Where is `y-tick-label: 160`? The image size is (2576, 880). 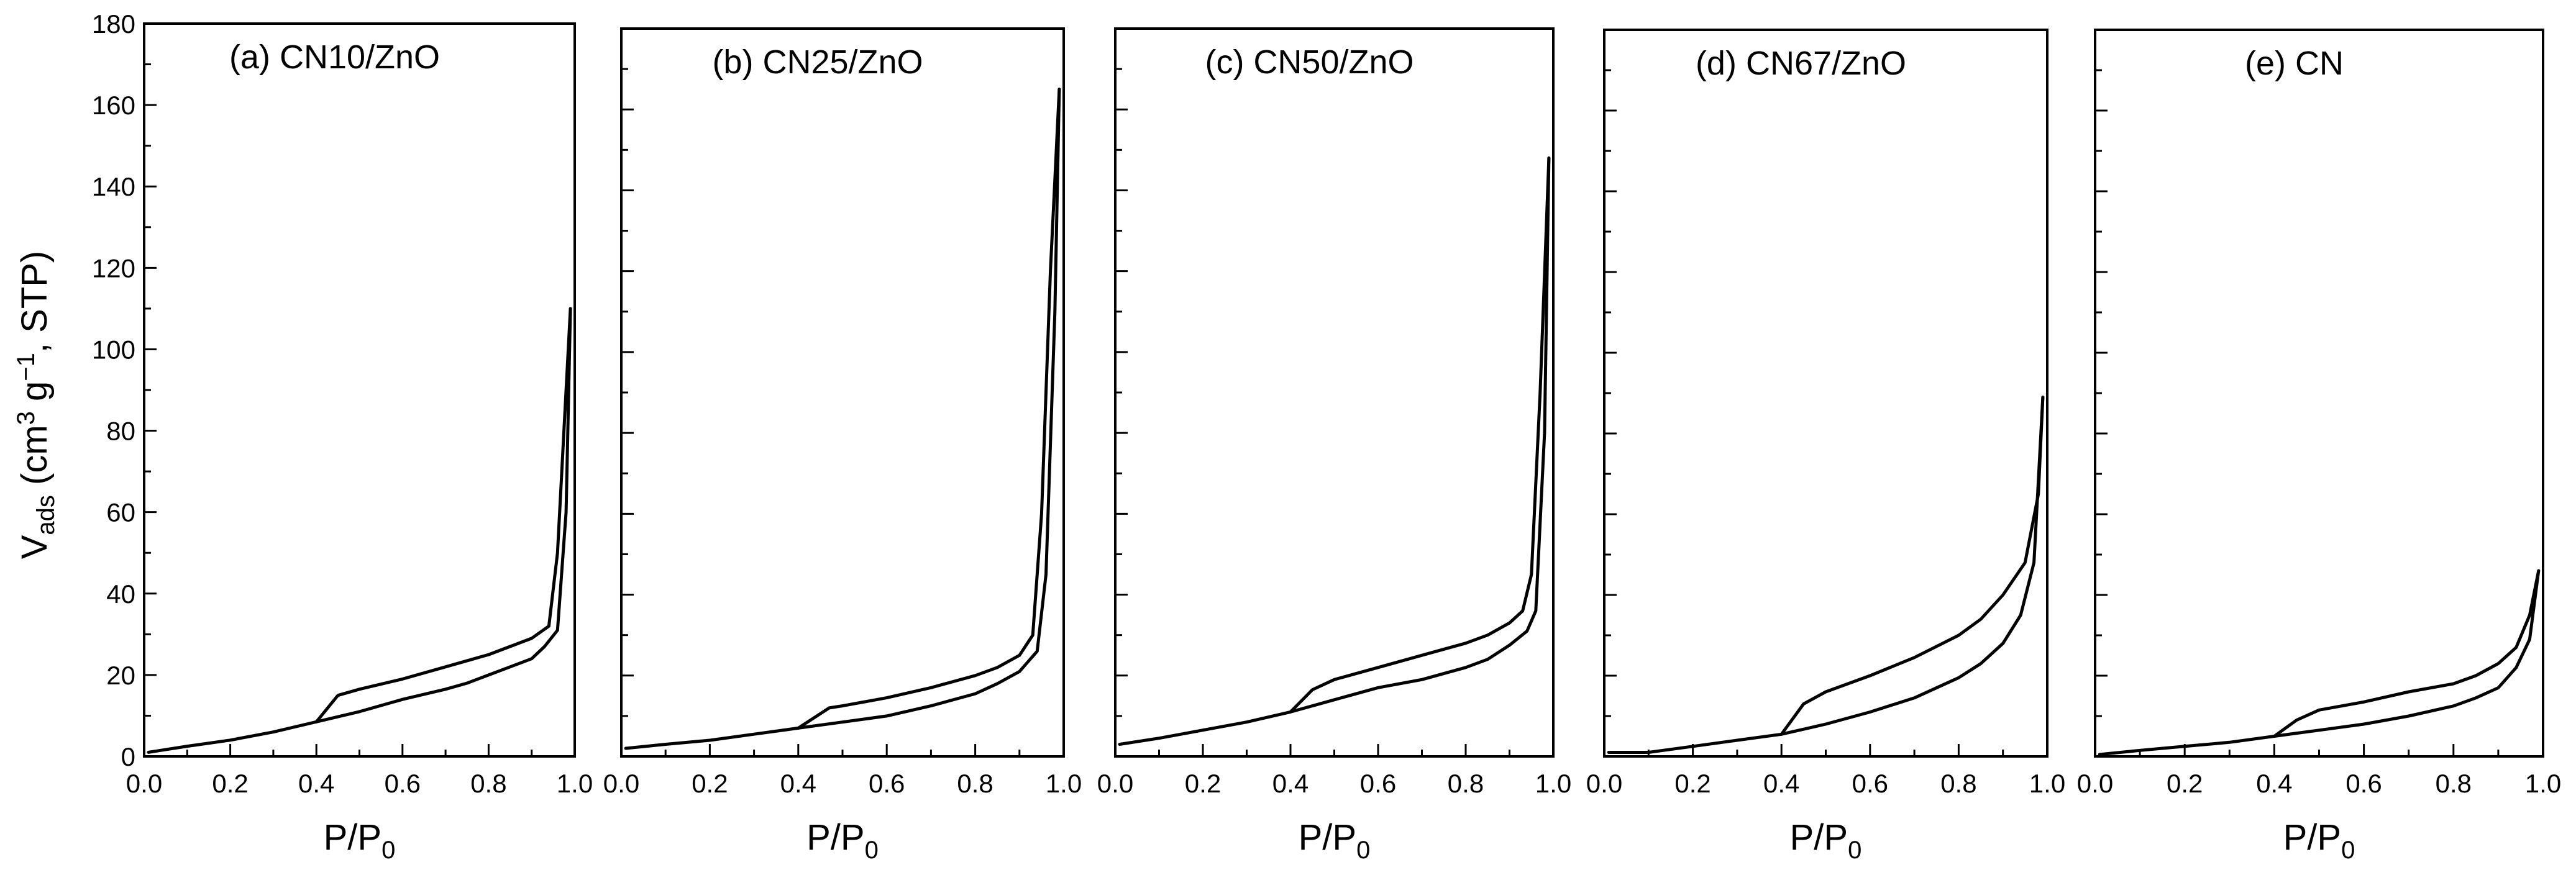 y-tick-label: 160 is located at coordinates (113, 105).